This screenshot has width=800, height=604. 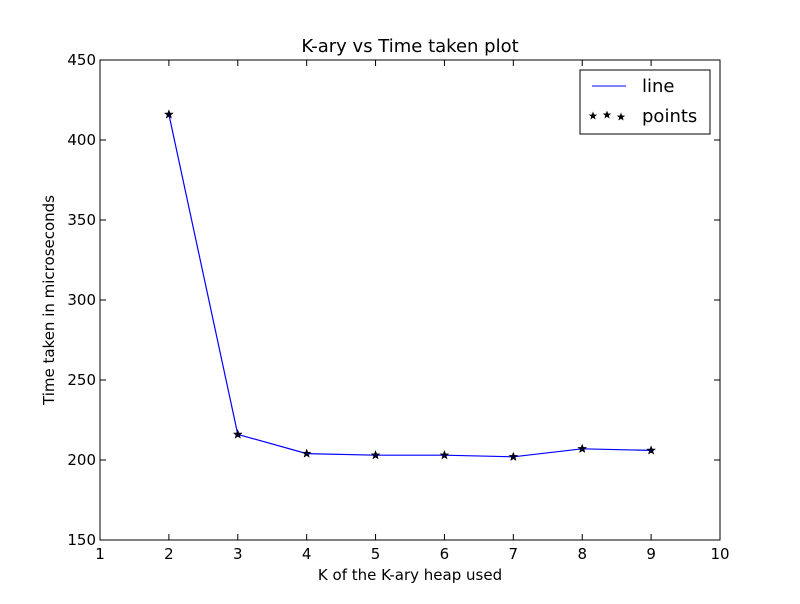 What do you see at coordinates (582, 554) in the screenshot?
I see `x-tick-label: 8` at bounding box center [582, 554].